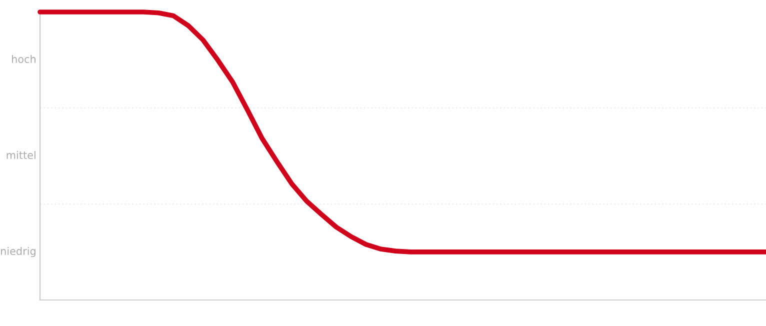 This screenshot has width=766, height=326. I want to click on text: hoch, so click(24, 59).